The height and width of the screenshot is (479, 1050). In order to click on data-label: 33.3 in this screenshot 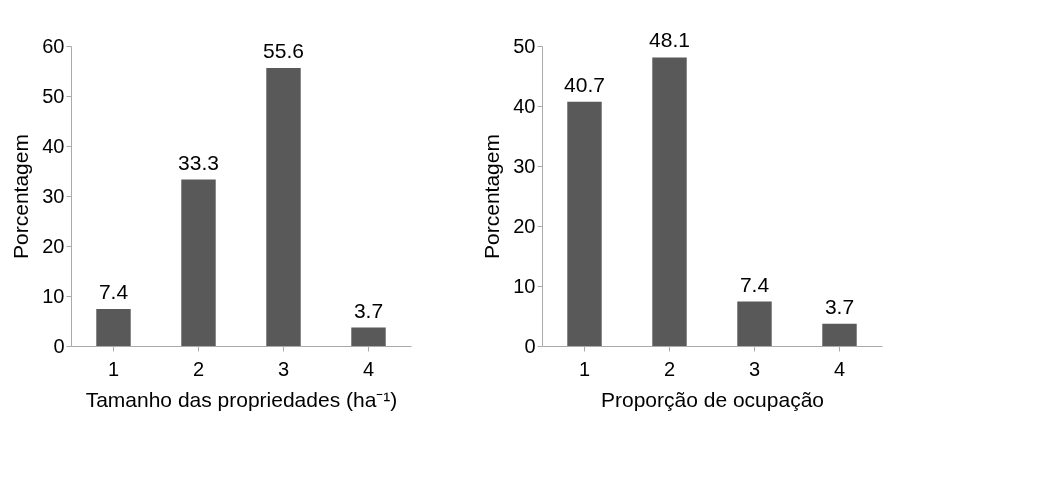, I will do `click(198, 162)`.